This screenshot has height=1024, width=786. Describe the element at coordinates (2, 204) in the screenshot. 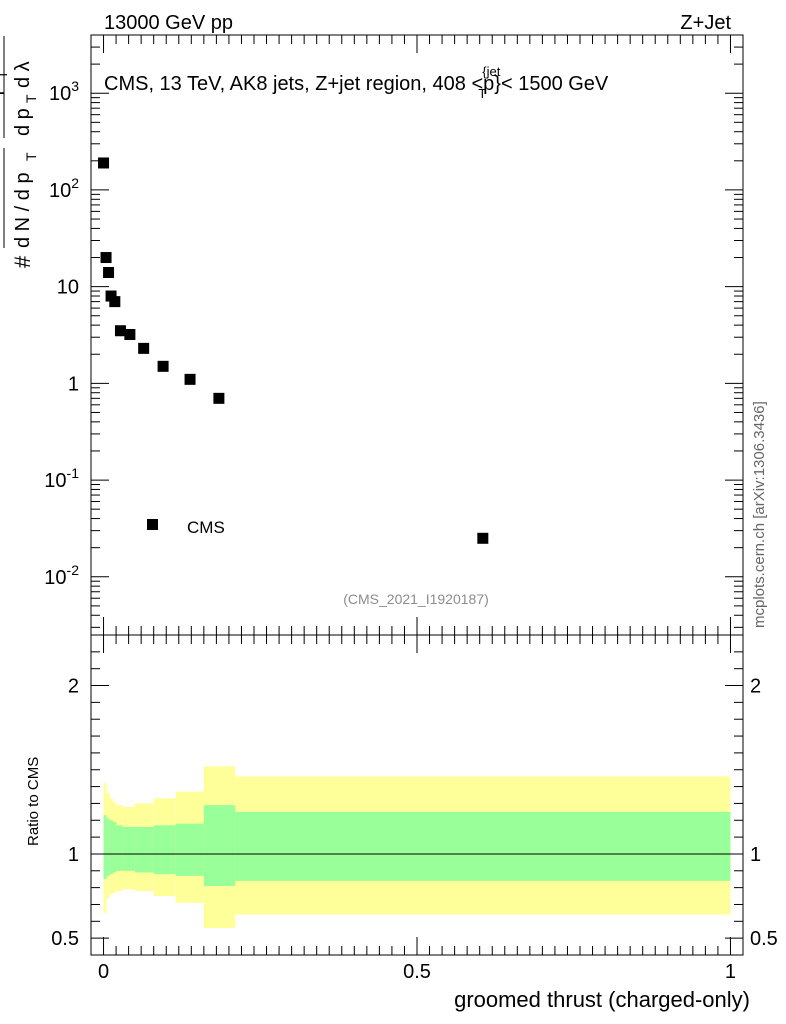

I see `svg-text: 1` at that location.